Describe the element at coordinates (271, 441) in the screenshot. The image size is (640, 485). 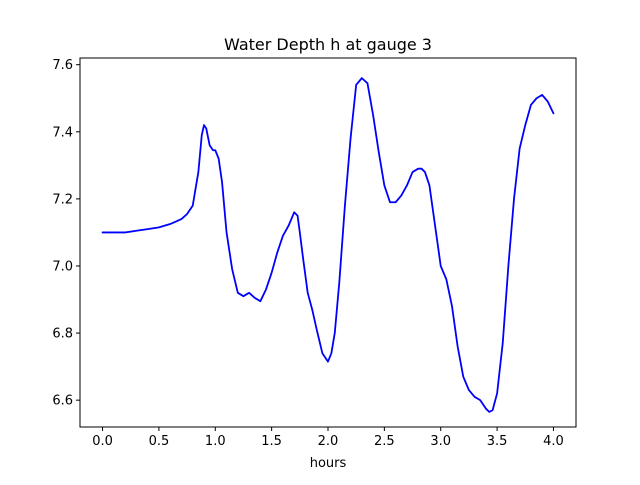
I see `x-tick-label: 1.5` at that location.